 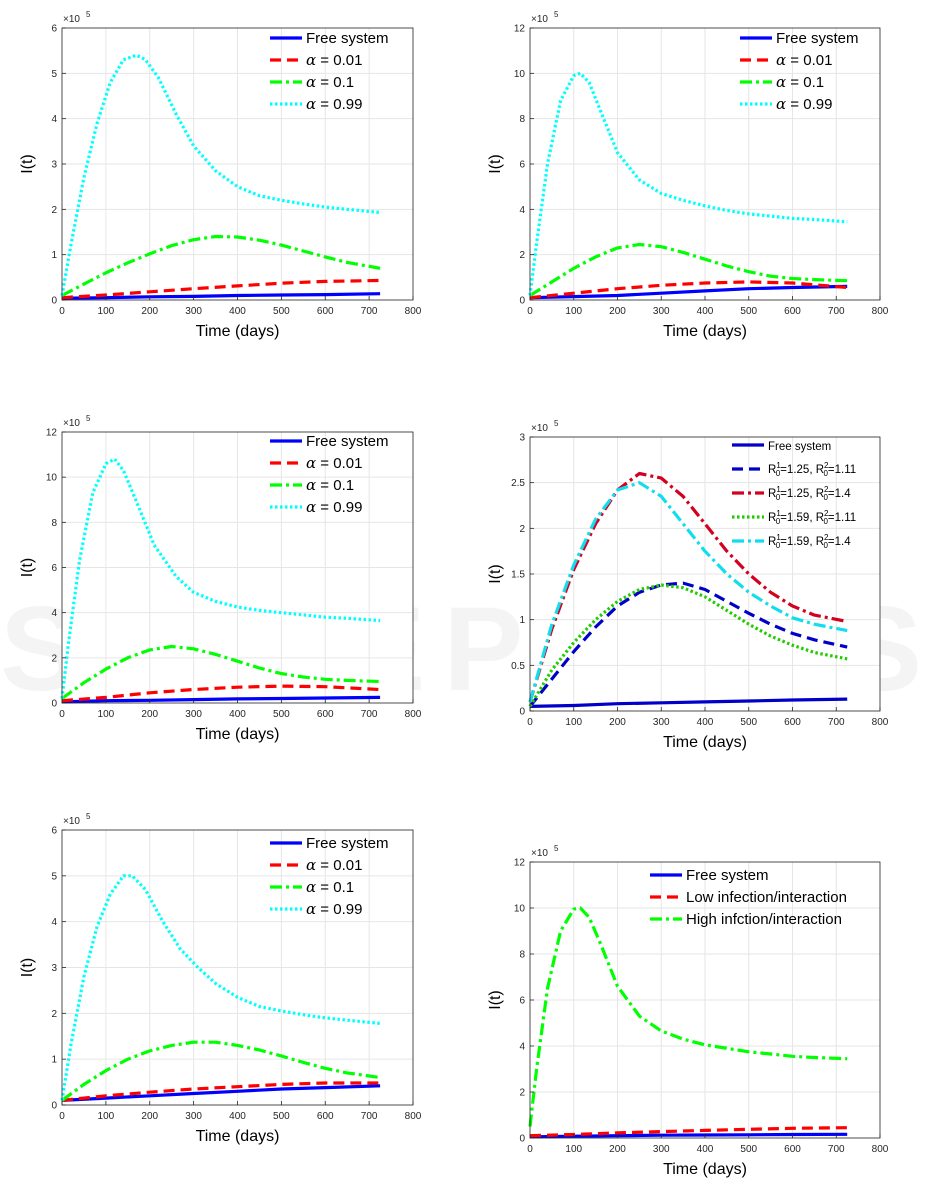 I want to click on legend-label-3: High infction/interaction, so click(x=764, y=919).